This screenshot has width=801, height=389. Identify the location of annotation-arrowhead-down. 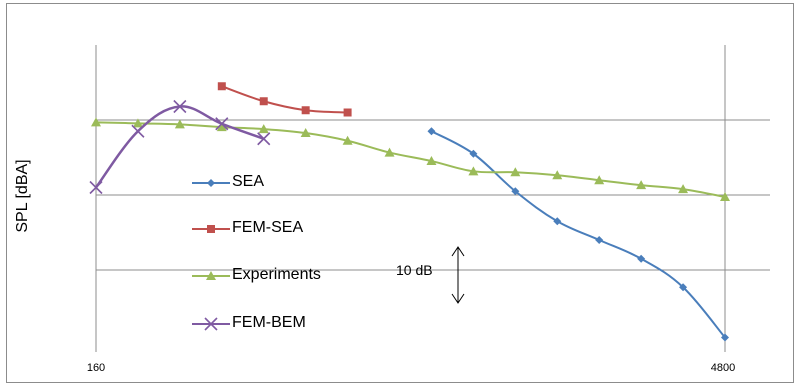
(458, 298).